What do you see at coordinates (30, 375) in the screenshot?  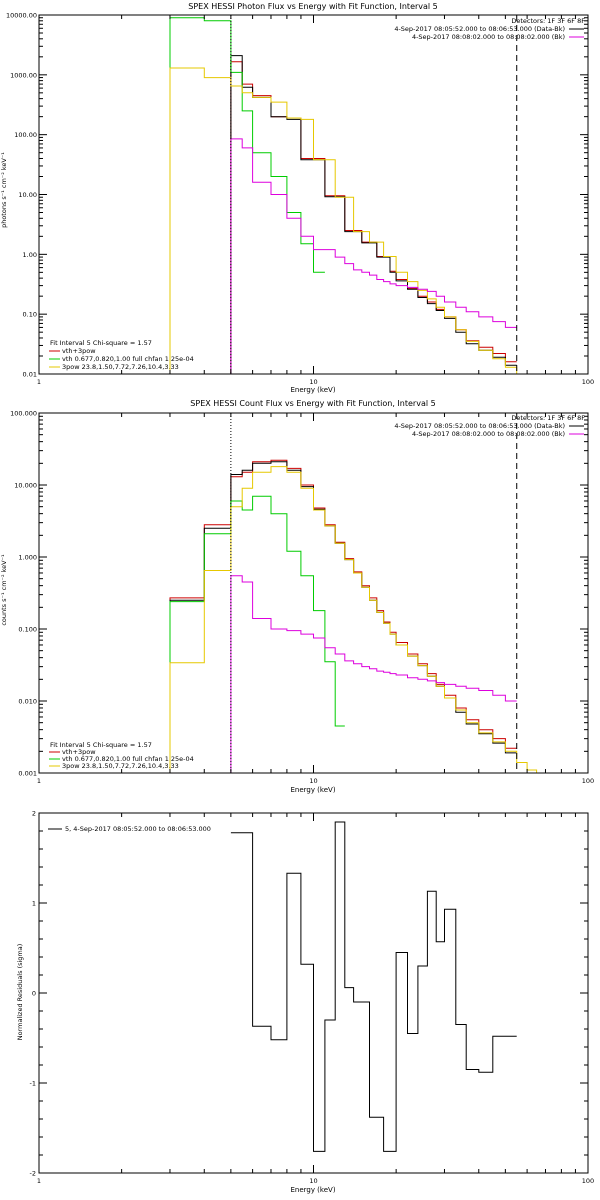 I see `y-tick-label: 0.01` at bounding box center [30, 375].